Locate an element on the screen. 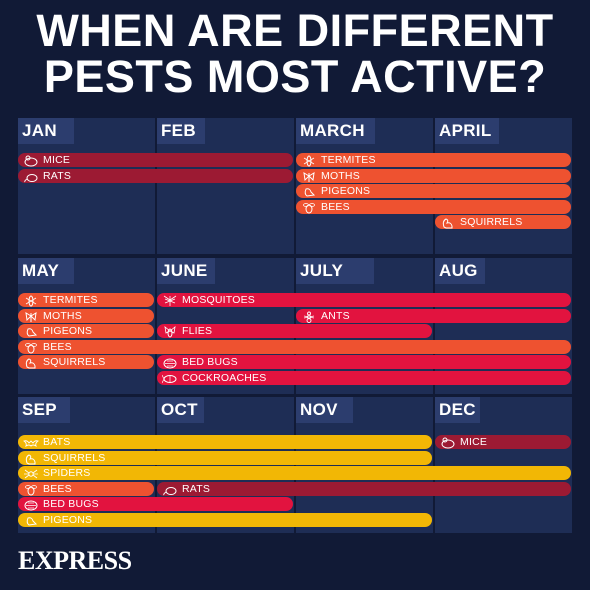  pest-bar-label: MOSQUITOES is located at coordinates (218, 300).